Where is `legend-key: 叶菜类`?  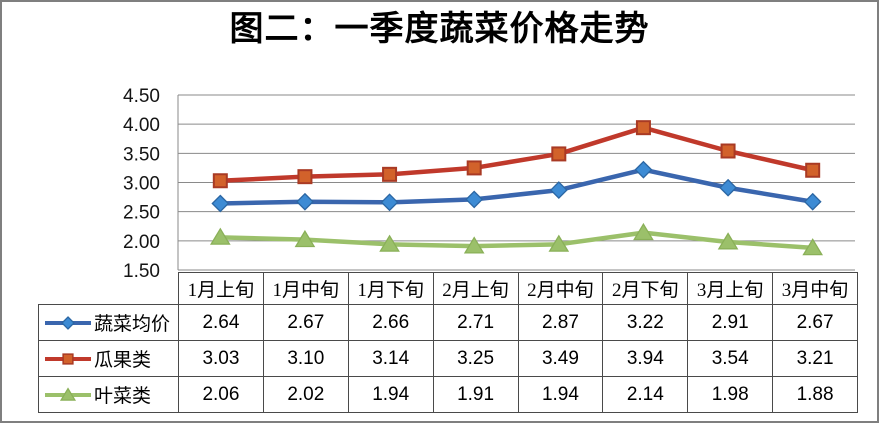 legend-key: 叶菜类 is located at coordinates (109, 394).